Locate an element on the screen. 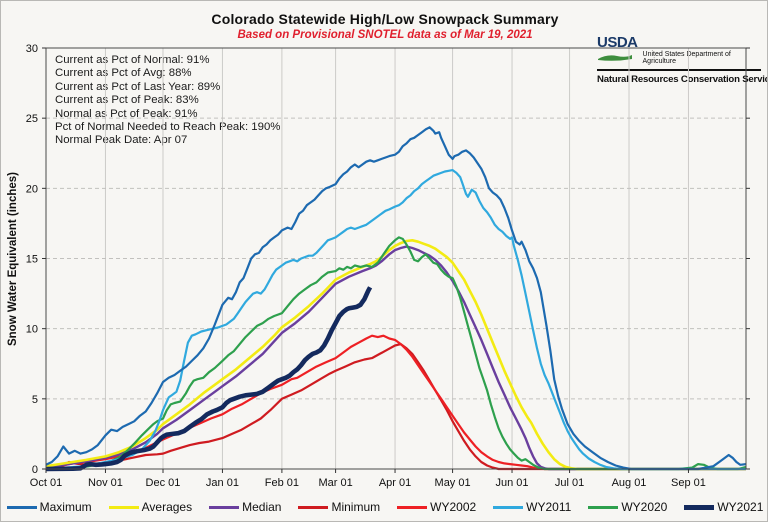  legend-label: Averages is located at coordinates (167, 507).